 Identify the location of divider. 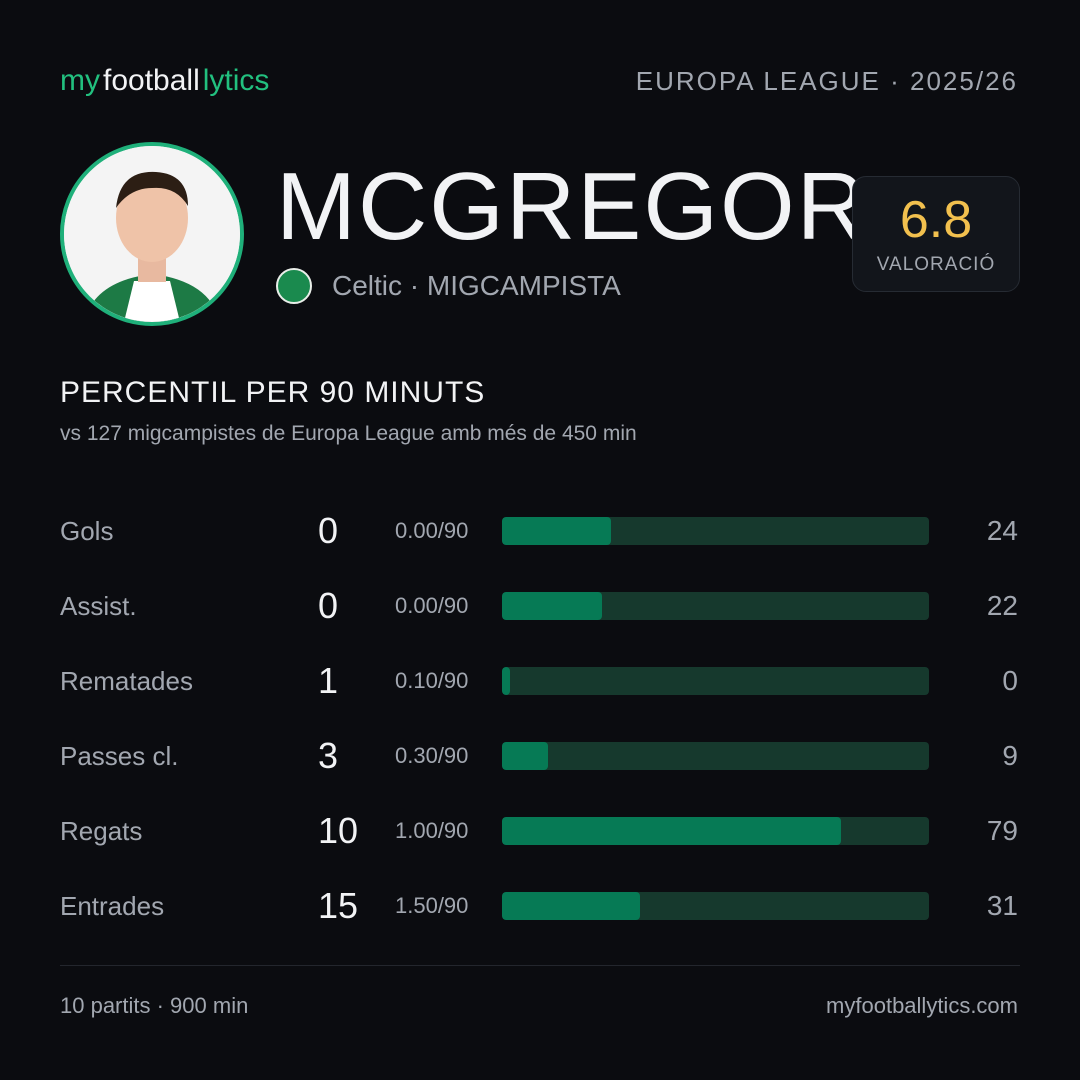
(540, 965).